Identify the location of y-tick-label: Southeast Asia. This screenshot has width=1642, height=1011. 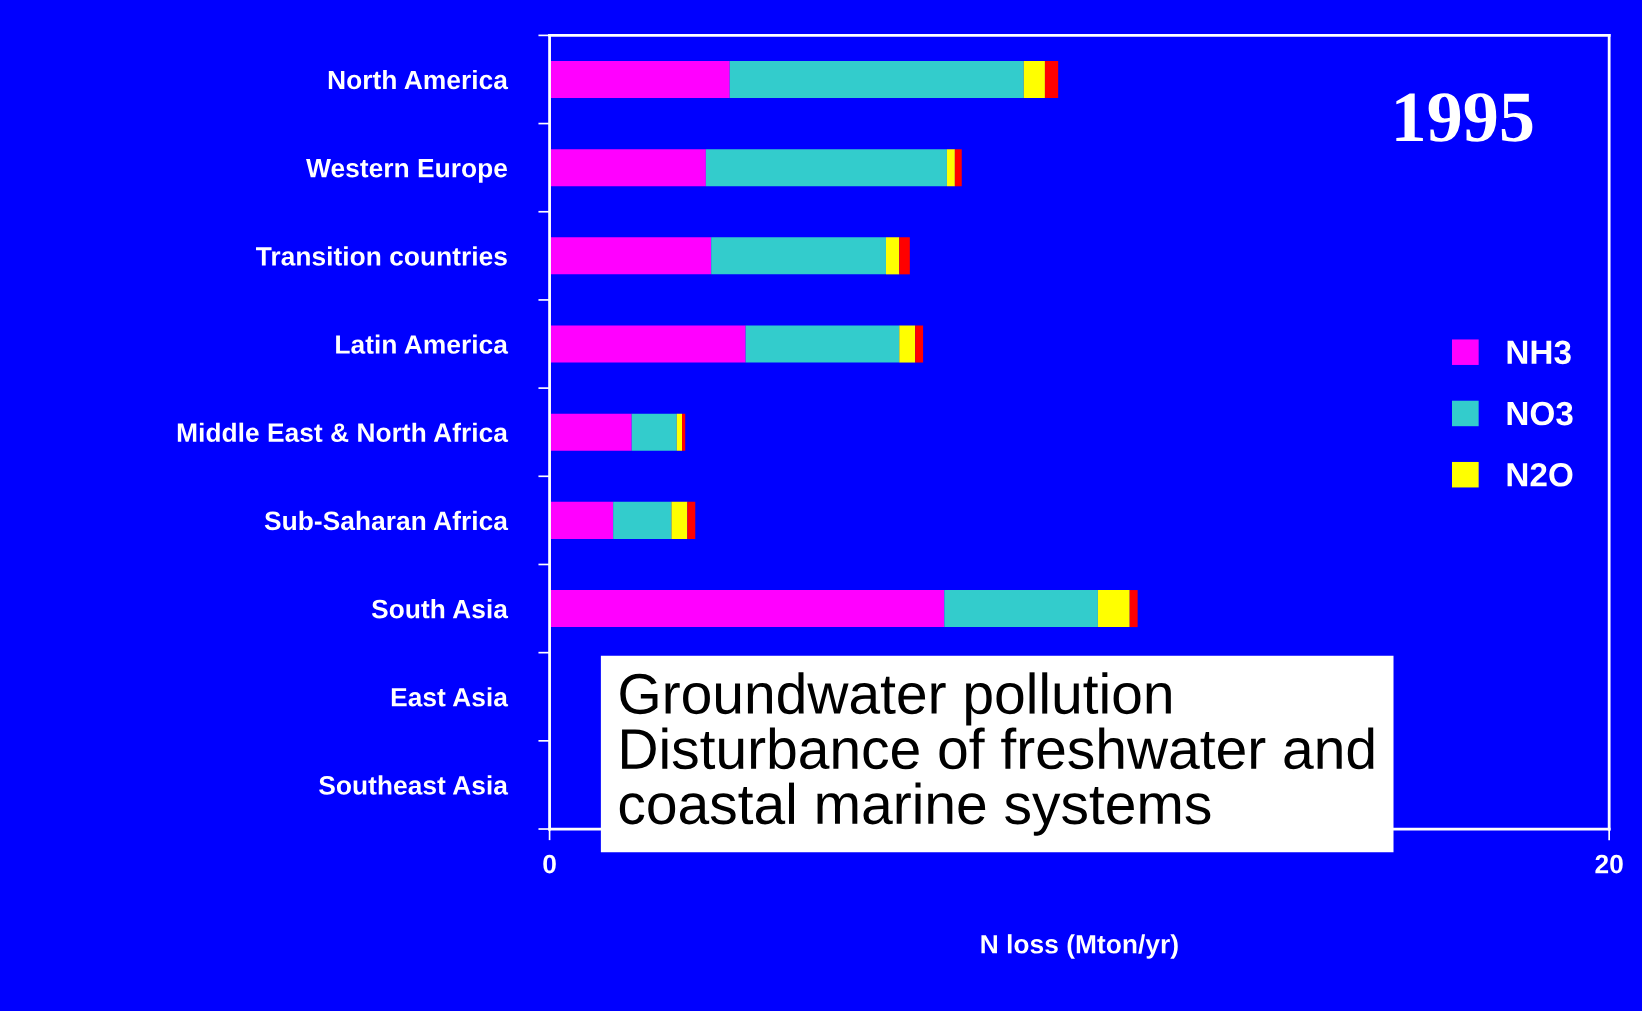
(414, 785).